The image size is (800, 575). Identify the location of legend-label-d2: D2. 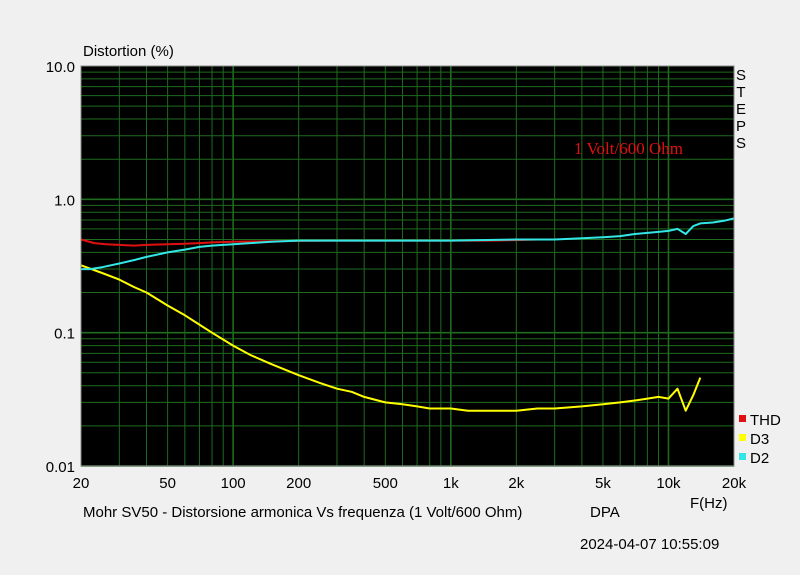
(759, 458).